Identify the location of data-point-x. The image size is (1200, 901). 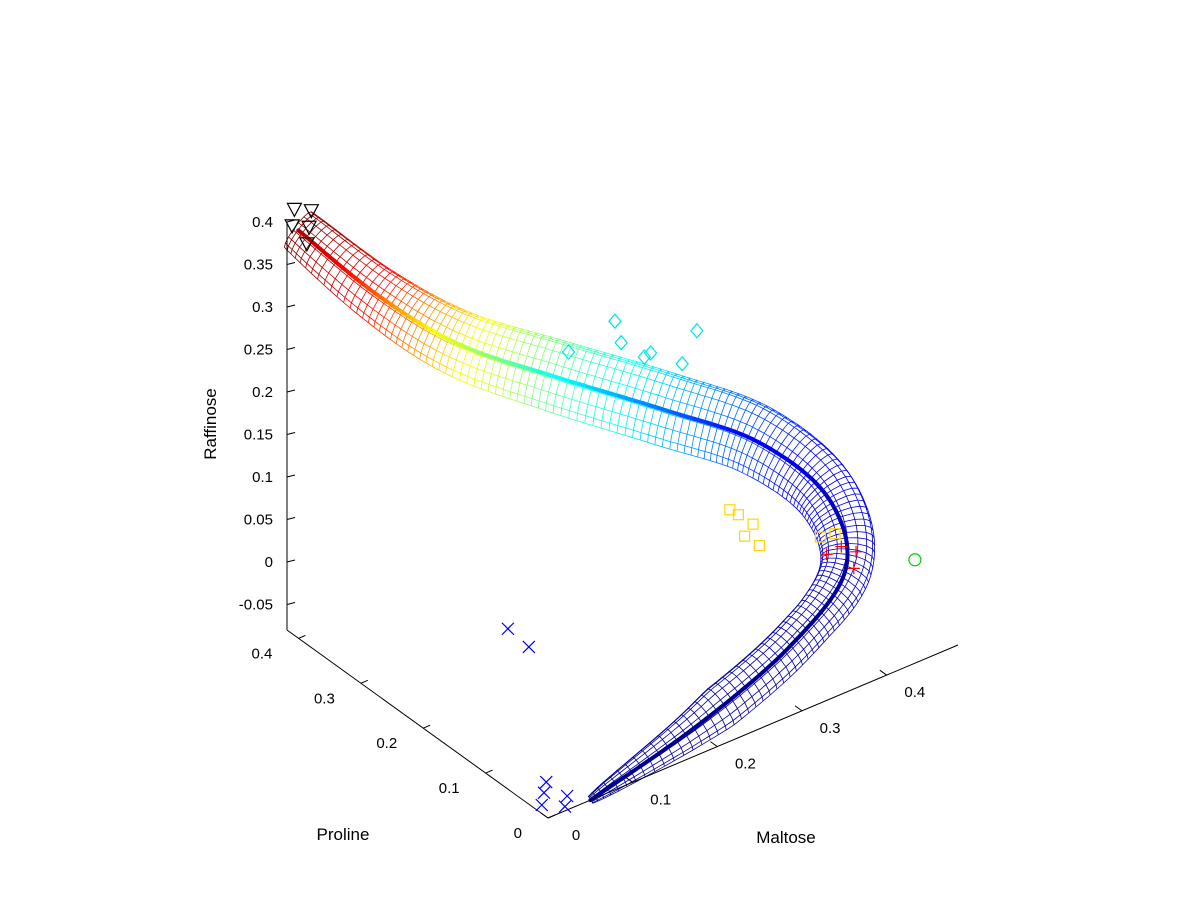
(542, 805).